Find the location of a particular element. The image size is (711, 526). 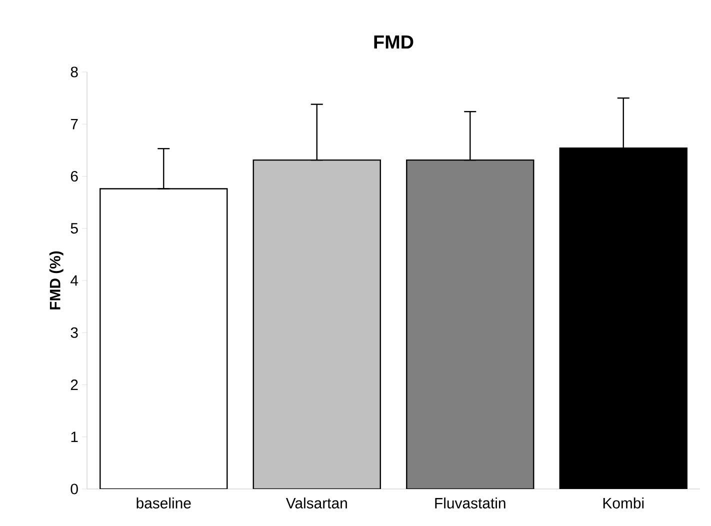

y-tick-label: 5 is located at coordinates (74, 228).